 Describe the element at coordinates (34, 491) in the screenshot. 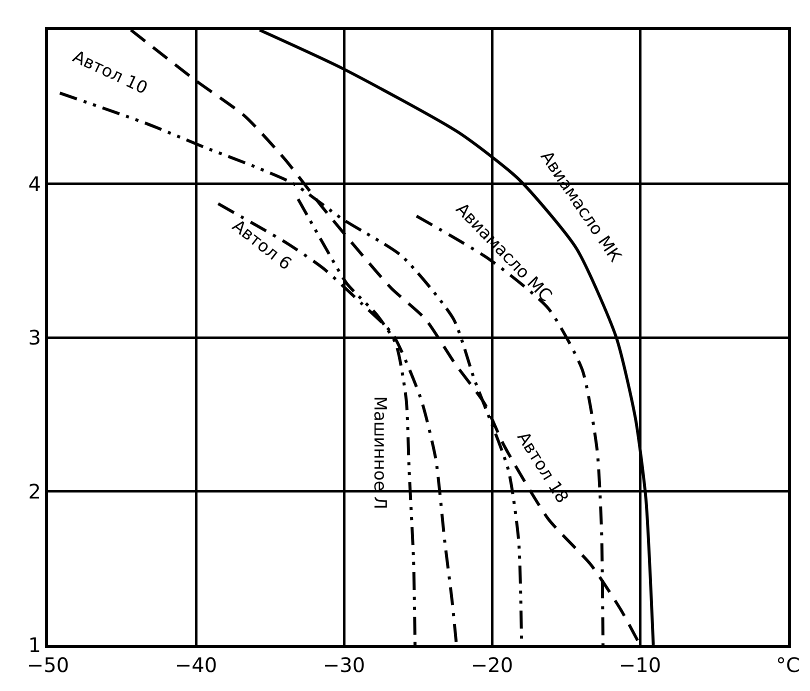

I see `y-tick-label: 2` at that location.